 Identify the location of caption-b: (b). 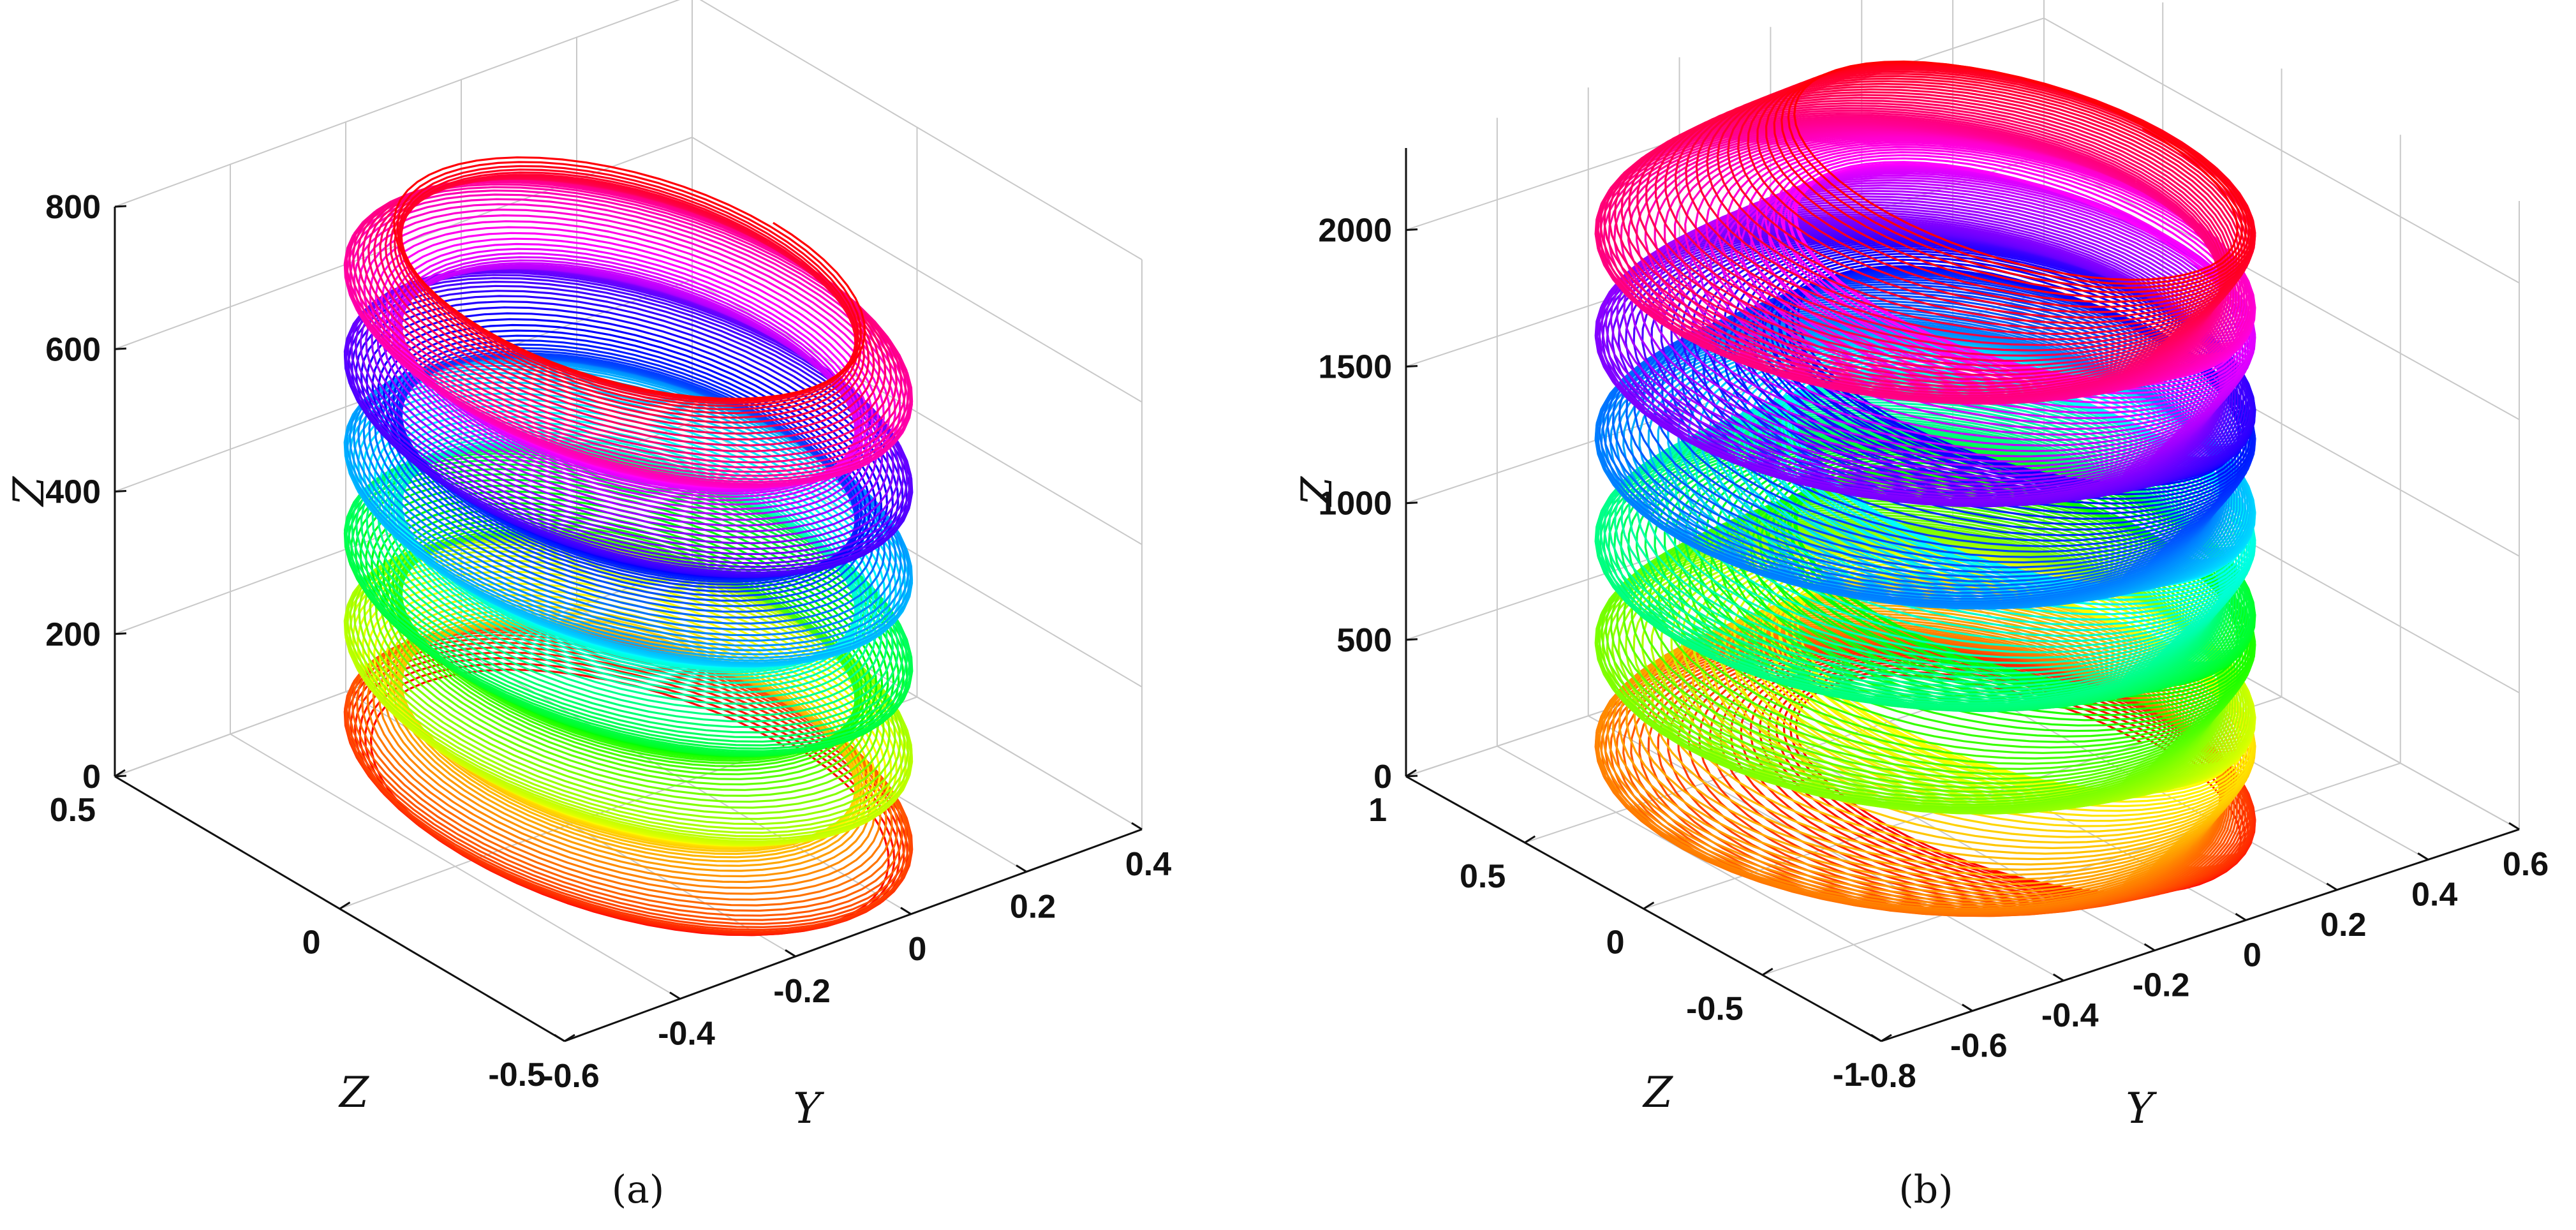
(1926, 1189).